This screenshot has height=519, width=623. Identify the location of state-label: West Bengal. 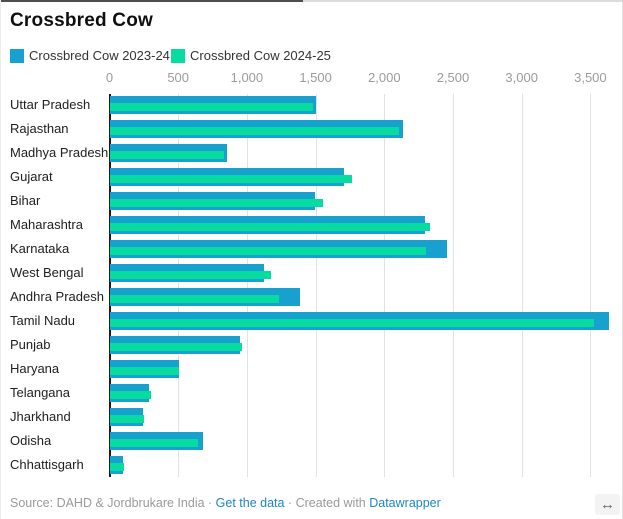
(47, 272).